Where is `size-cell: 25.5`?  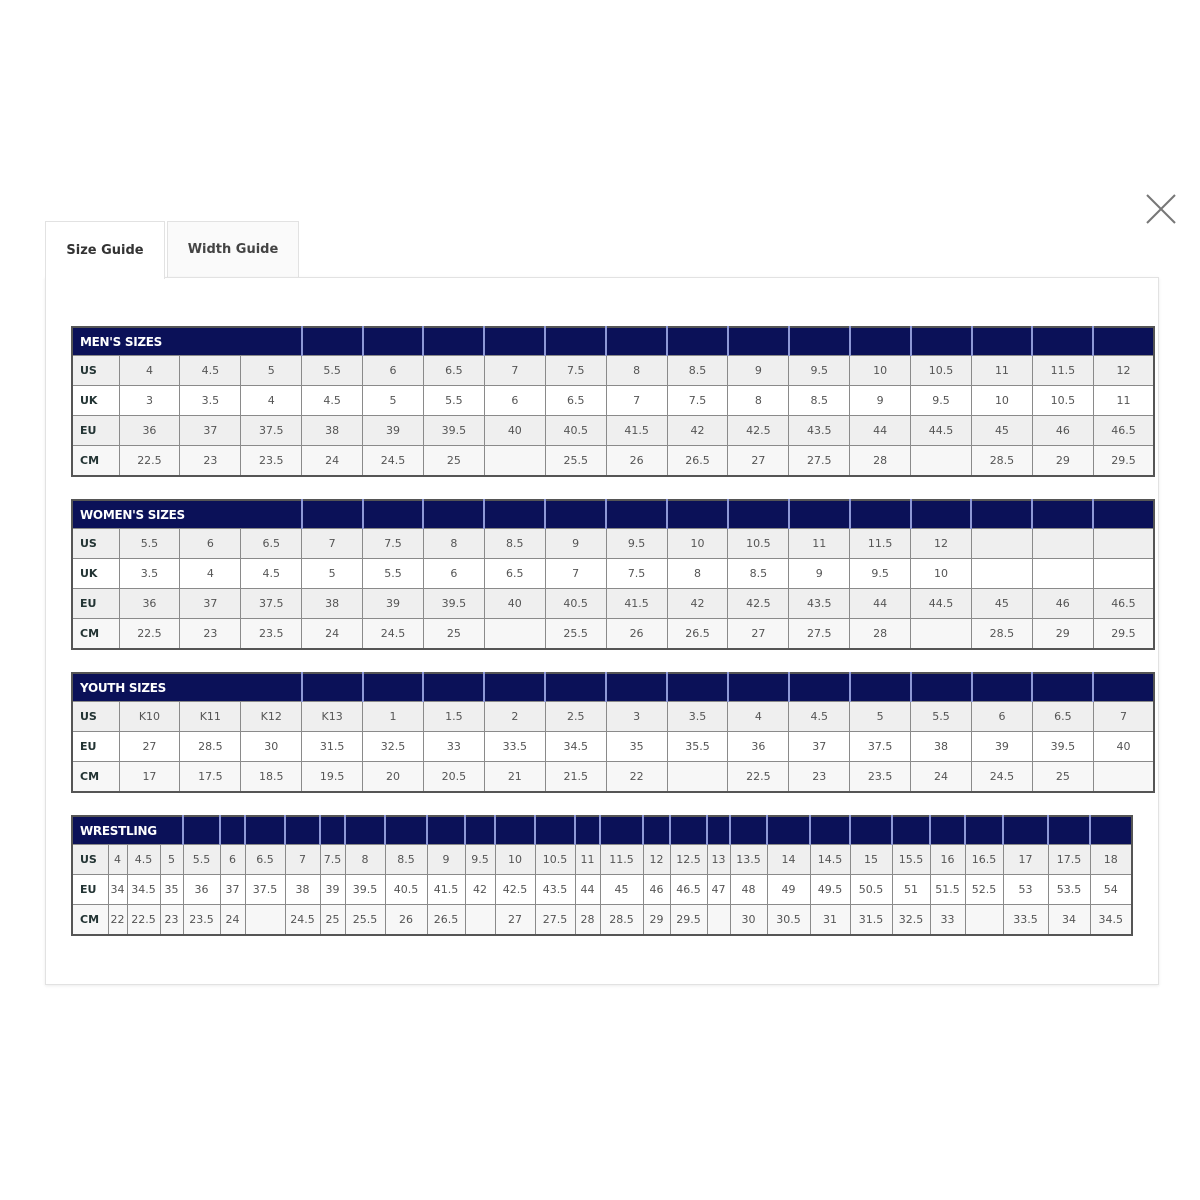 size-cell: 25.5 is located at coordinates (575, 461).